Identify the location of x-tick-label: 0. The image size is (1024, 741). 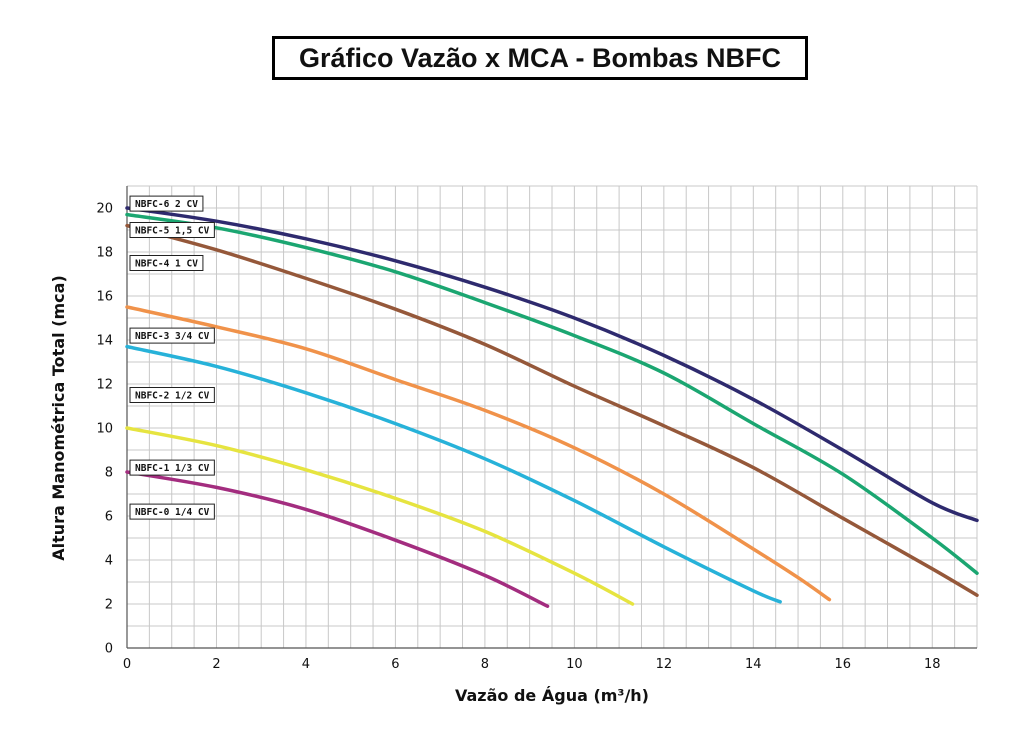
(127, 664).